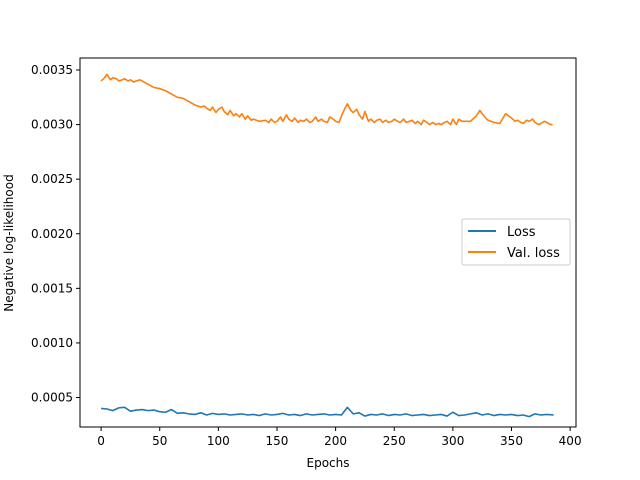 The image size is (640, 480). Describe the element at coordinates (326, 99) in the screenshot. I see `val-loss-series-line` at that location.